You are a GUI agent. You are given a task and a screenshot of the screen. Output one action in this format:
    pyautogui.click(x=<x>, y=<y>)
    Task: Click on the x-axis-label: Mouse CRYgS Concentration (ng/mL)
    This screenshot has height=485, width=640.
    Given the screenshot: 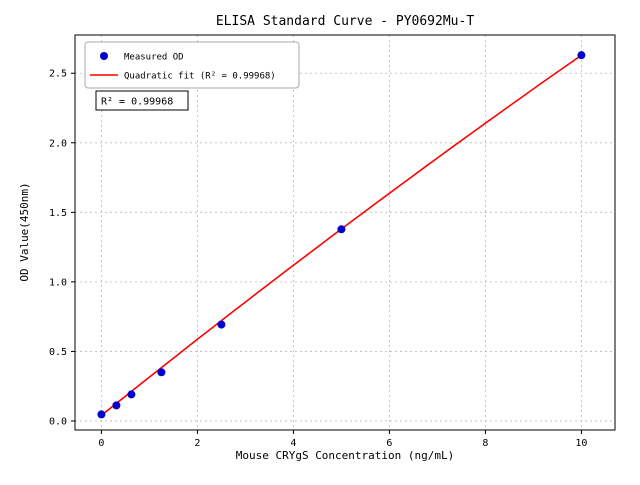 What is the action you would take?
    pyautogui.click(x=345, y=455)
    